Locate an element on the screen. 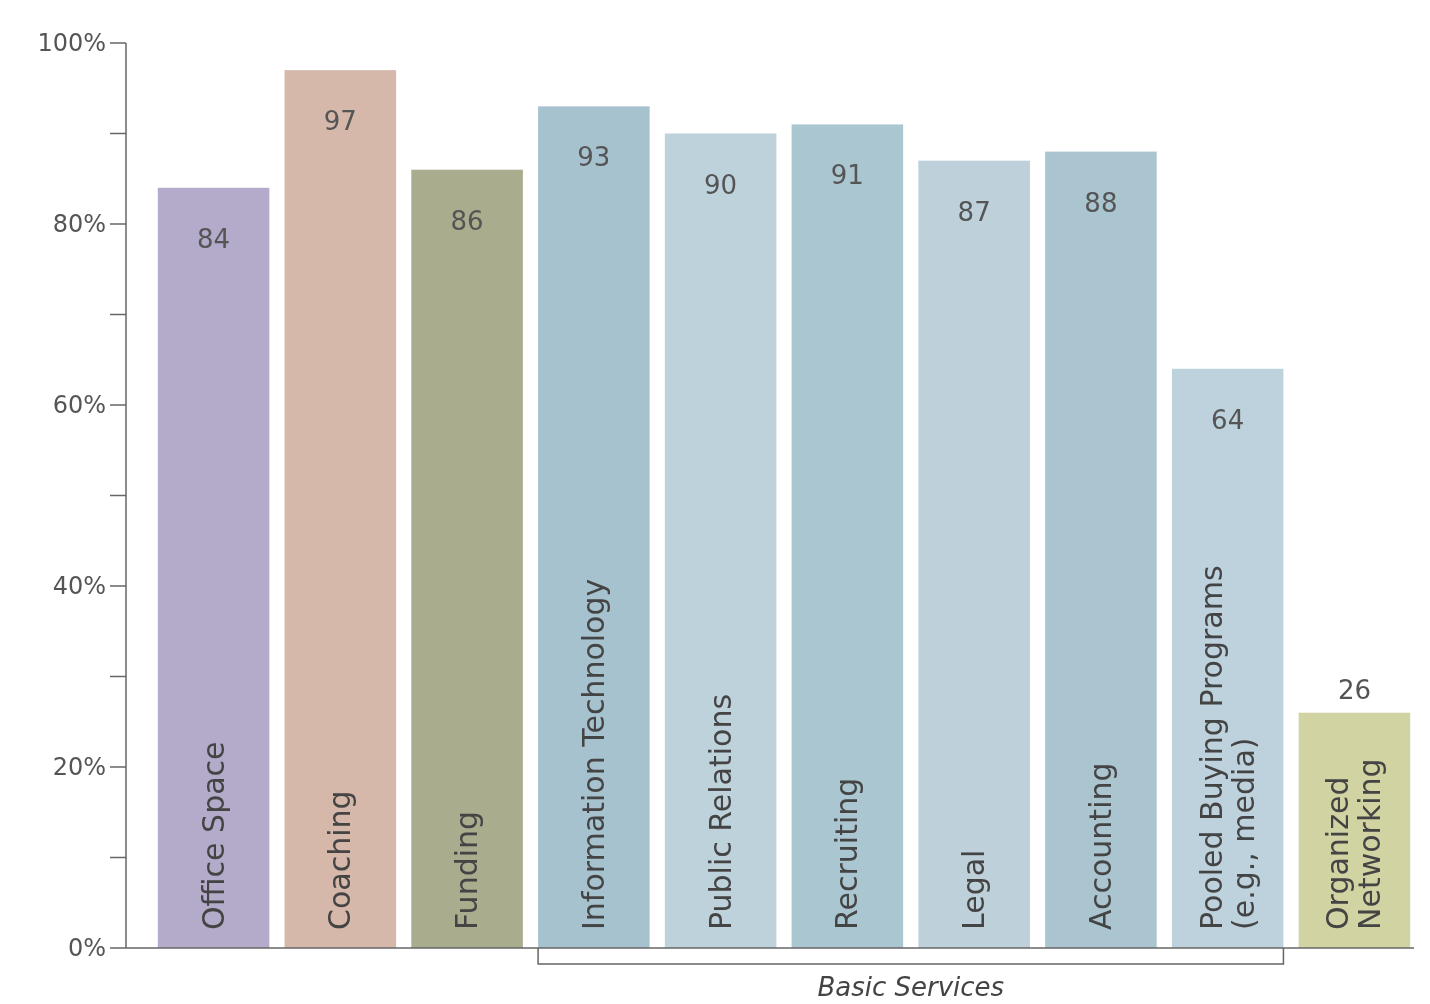 The width and height of the screenshot is (1430, 1004). data-label: 26 is located at coordinates (1354, 689).